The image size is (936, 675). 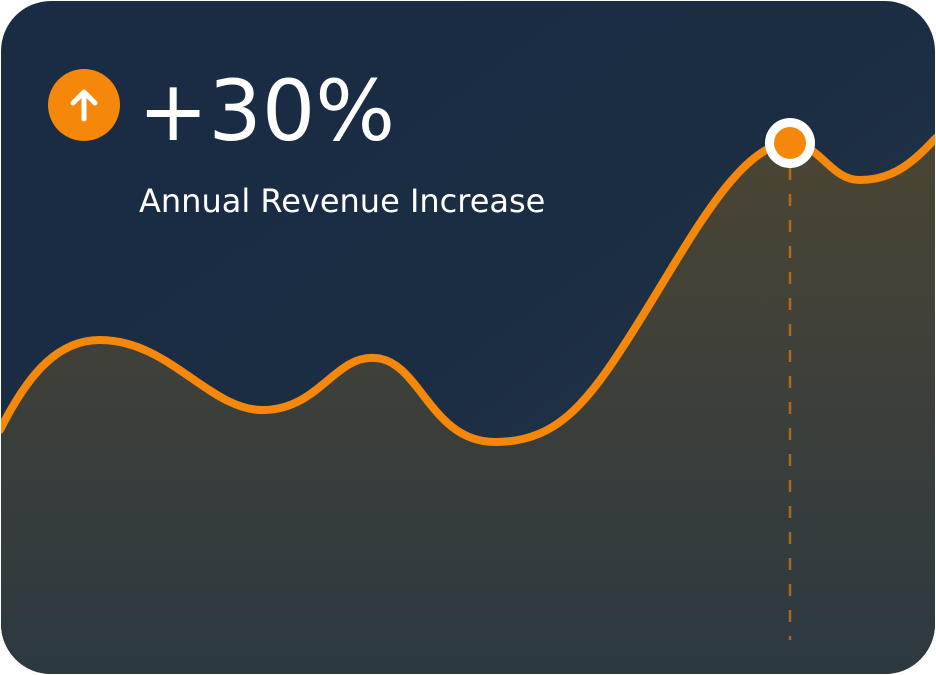 I want to click on up-arrow, so click(x=84, y=105).